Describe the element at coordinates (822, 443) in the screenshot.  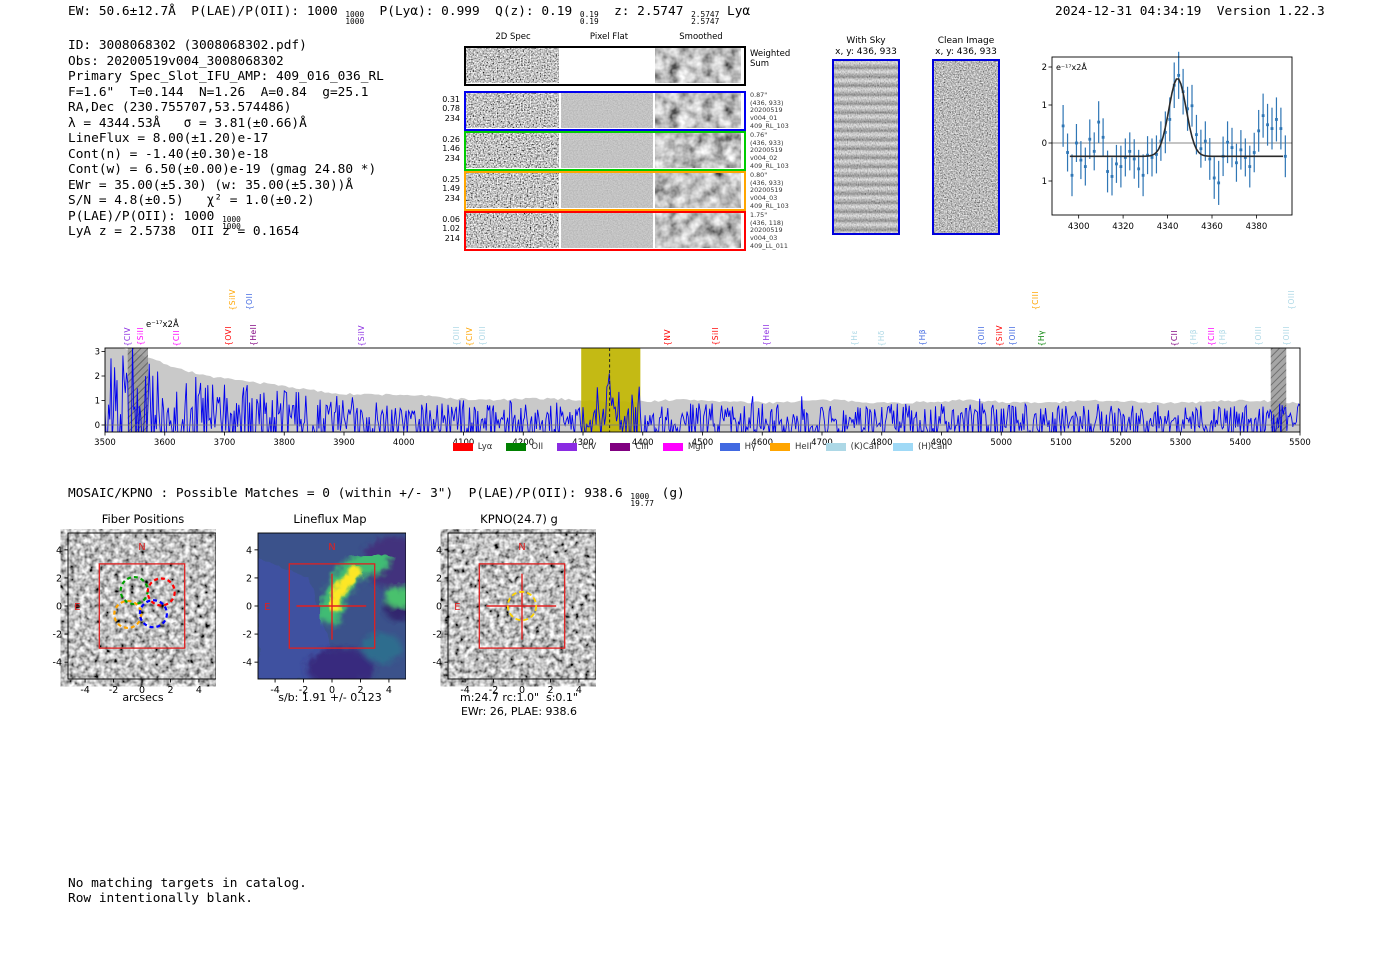
I see `x-tick-label: 4700` at that location.